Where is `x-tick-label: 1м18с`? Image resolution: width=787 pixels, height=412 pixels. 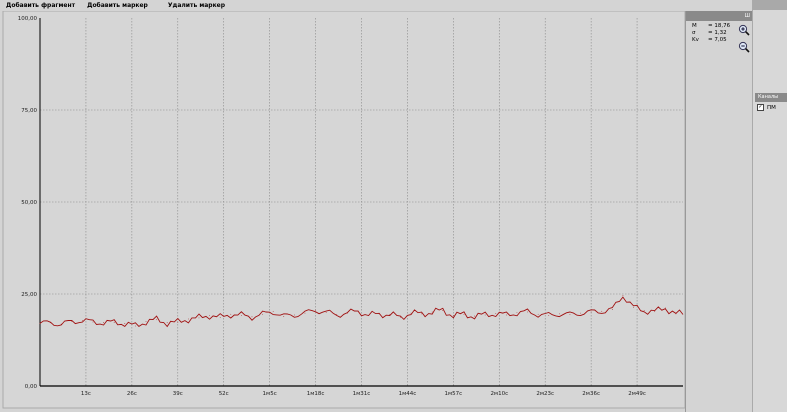 x-tick-label: 1м18с is located at coordinates (316, 394).